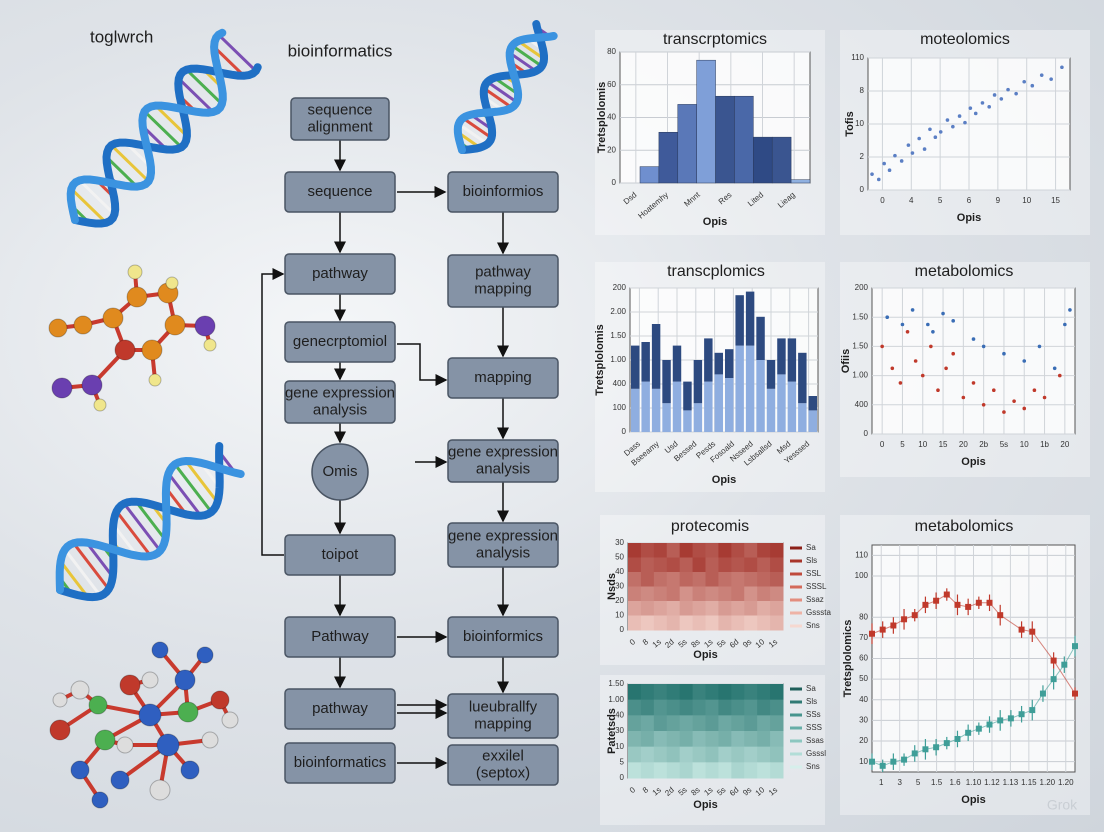 The image size is (1104, 832). What do you see at coordinates (340, 762) in the screenshot?
I see `node-label: bioinformatics` at bounding box center [340, 762].